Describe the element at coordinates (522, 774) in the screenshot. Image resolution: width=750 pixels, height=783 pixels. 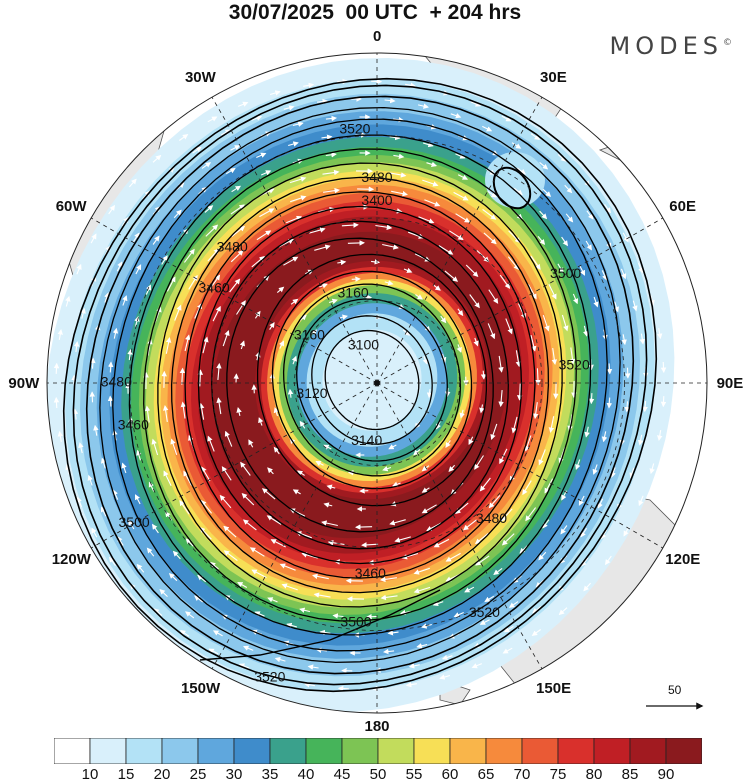
I see `colorbar-tick-label: 70` at that location.